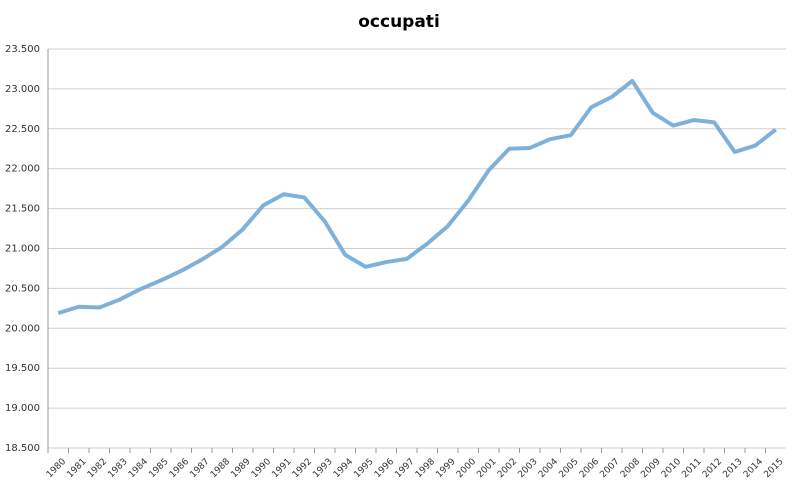  I want to click on x-tick-label: 2003, so click(527, 468).